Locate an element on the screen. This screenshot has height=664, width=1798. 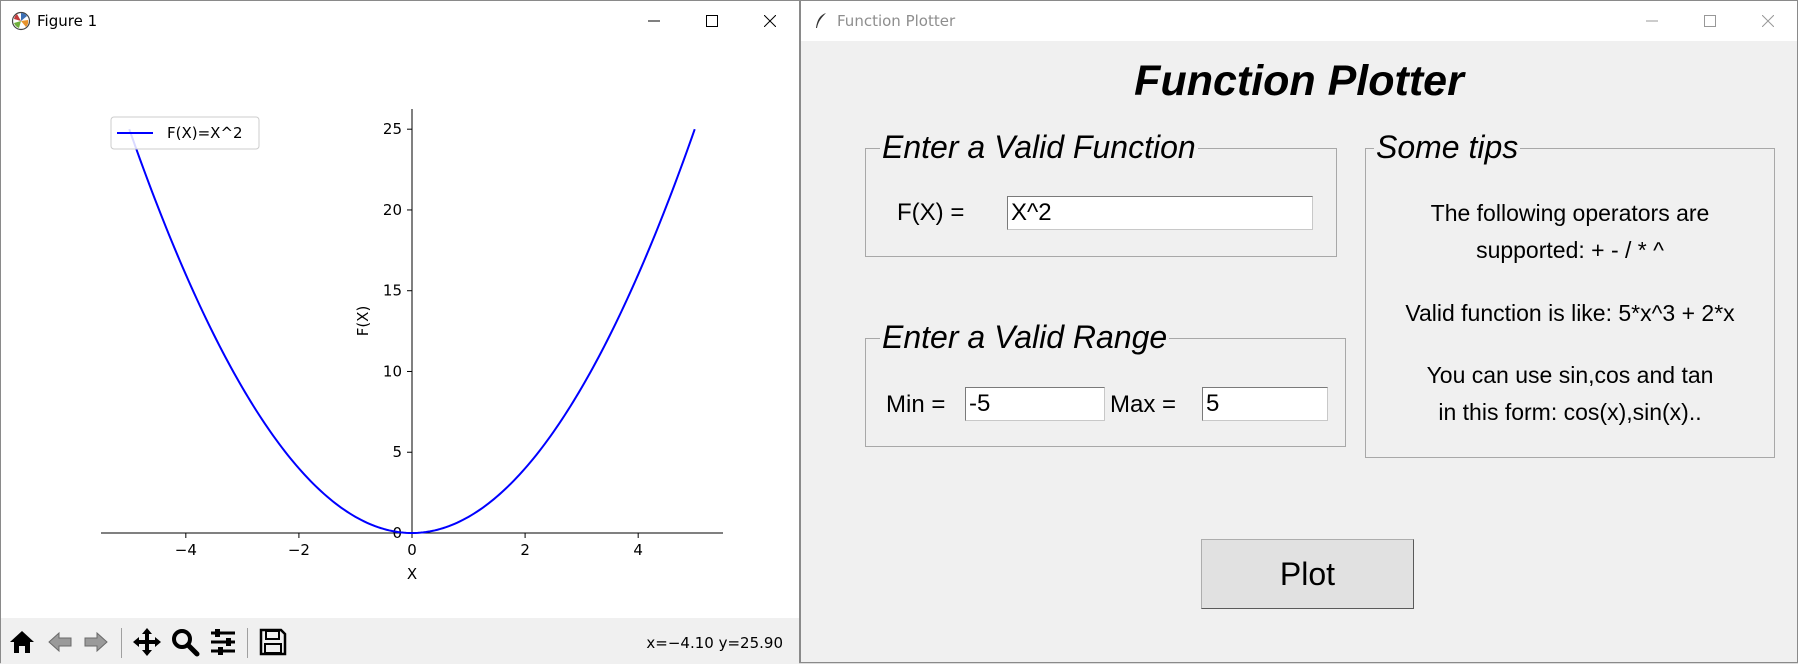
tip-trig-line1: You can use sin,cos and tan is located at coordinates (1570, 375).